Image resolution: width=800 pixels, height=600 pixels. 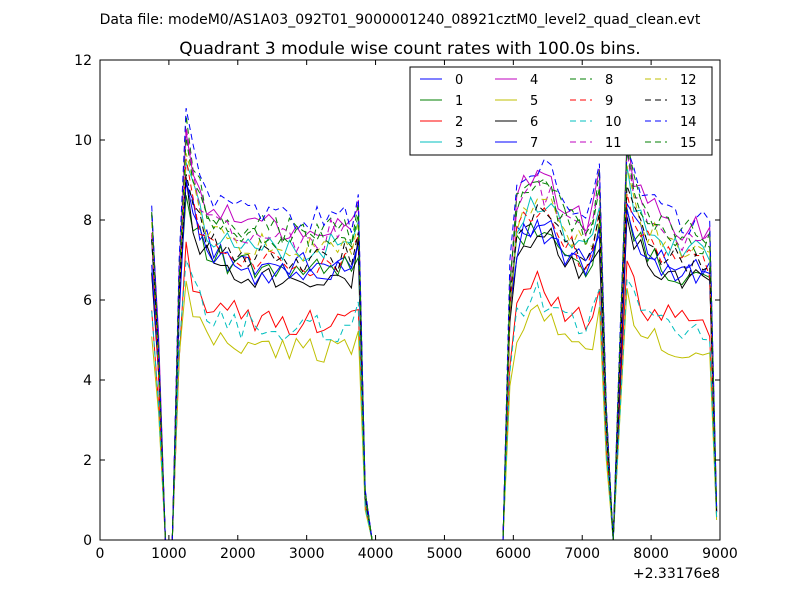 What do you see at coordinates (87, 381) in the screenshot?
I see `y-tick-label: 4` at bounding box center [87, 381].